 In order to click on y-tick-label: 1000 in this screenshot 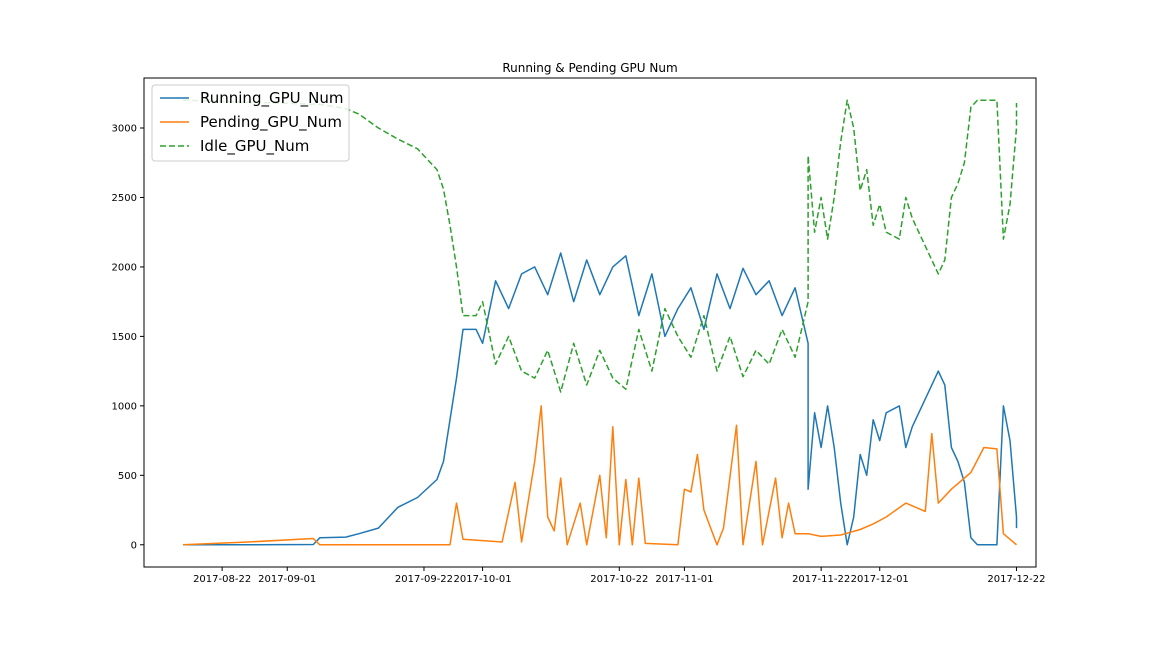, I will do `click(124, 406)`.